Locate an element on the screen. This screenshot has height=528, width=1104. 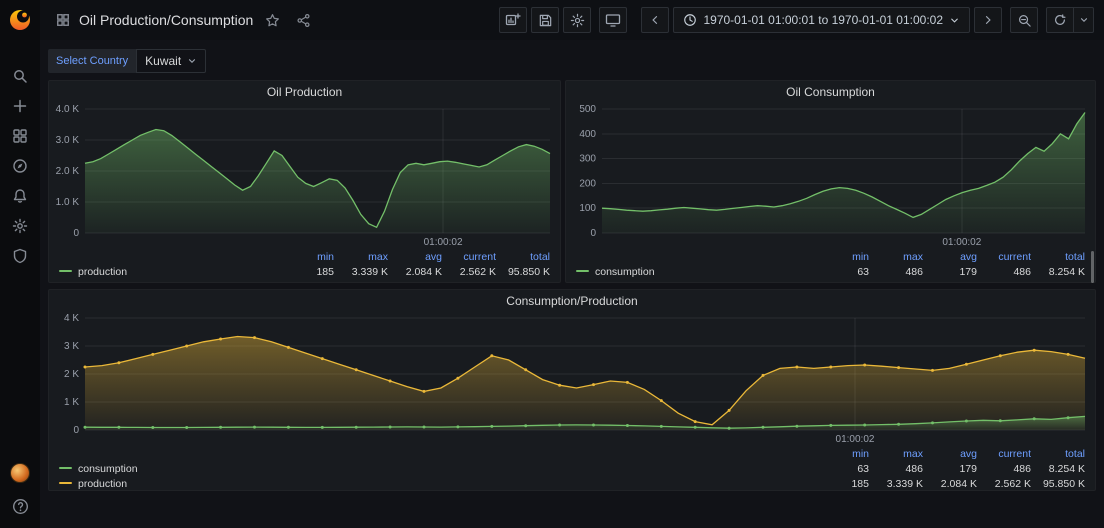
time-back-button is located at coordinates (655, 20).